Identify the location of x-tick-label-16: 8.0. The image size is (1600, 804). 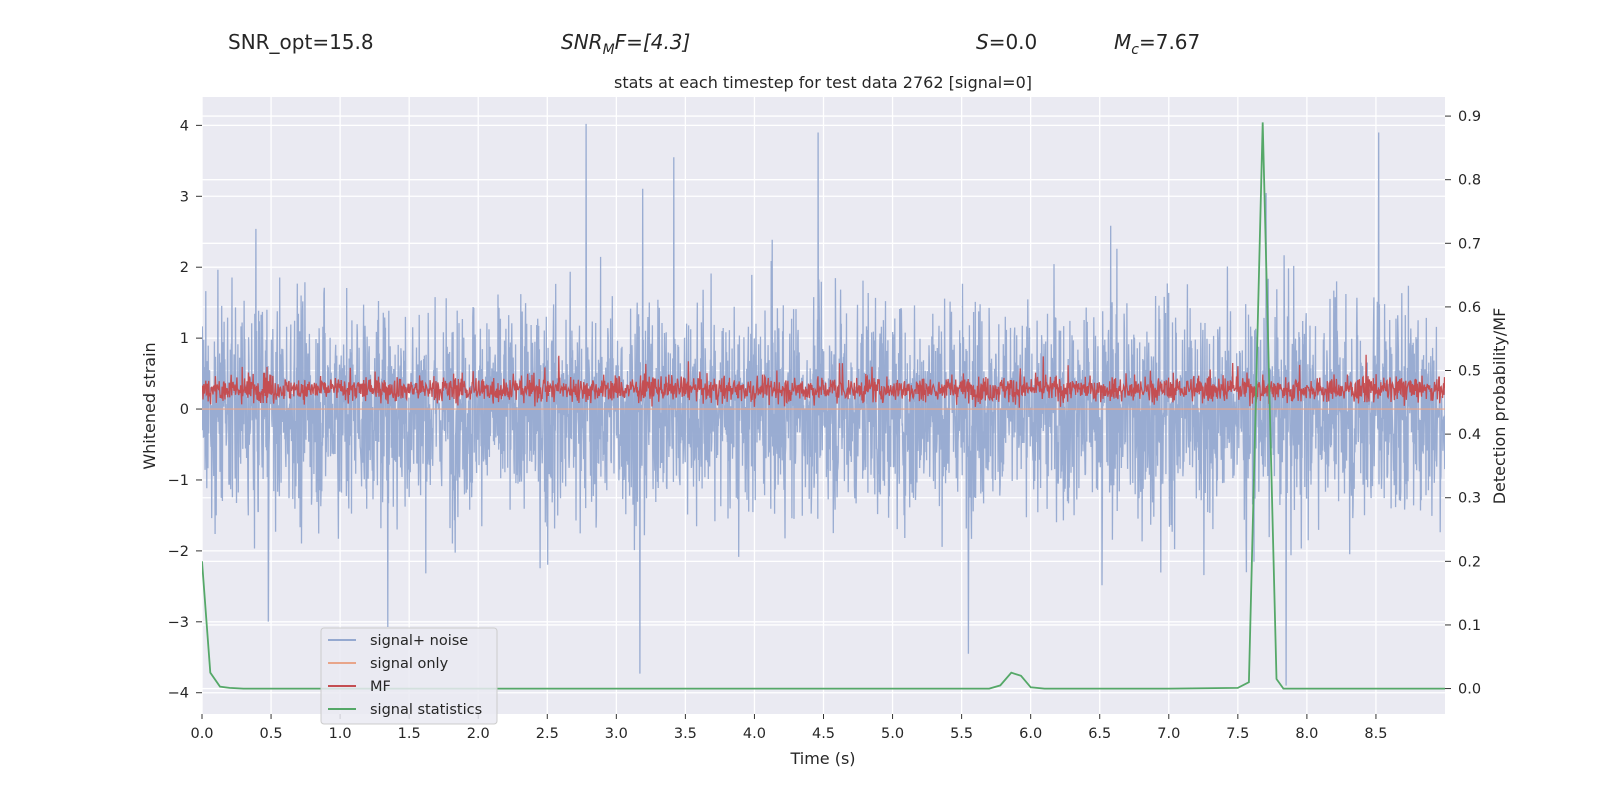
(1306, 734).